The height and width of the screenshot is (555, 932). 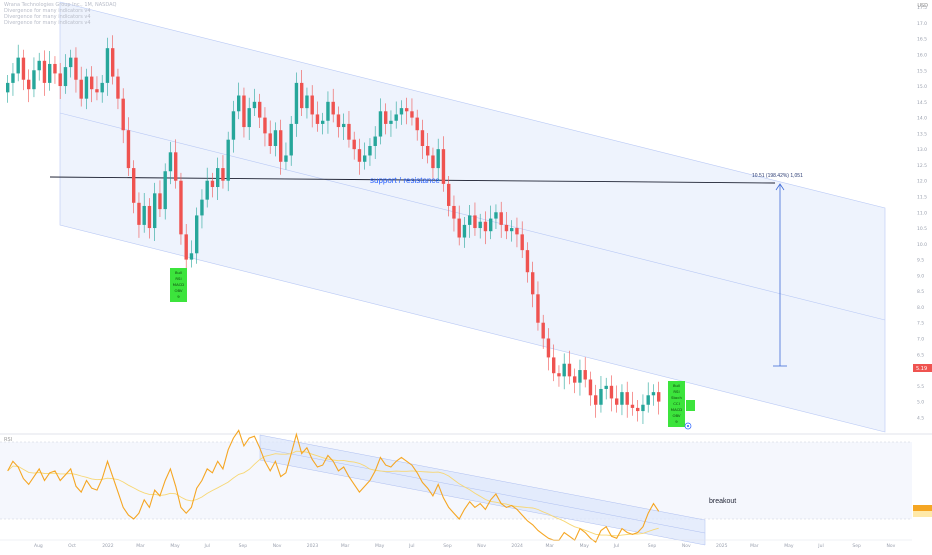 What do you see at coordinates (920, 387) in the screenshot?
I see `price-tick-label: 5.5` at bounding box center [920, 387].